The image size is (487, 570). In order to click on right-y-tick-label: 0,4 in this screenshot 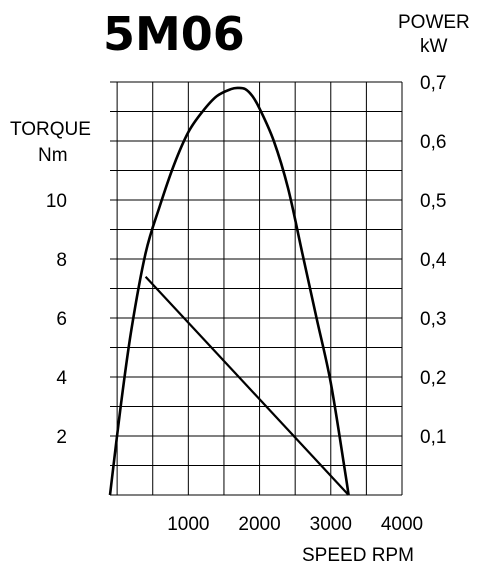, I will do `click(433, 260)`.